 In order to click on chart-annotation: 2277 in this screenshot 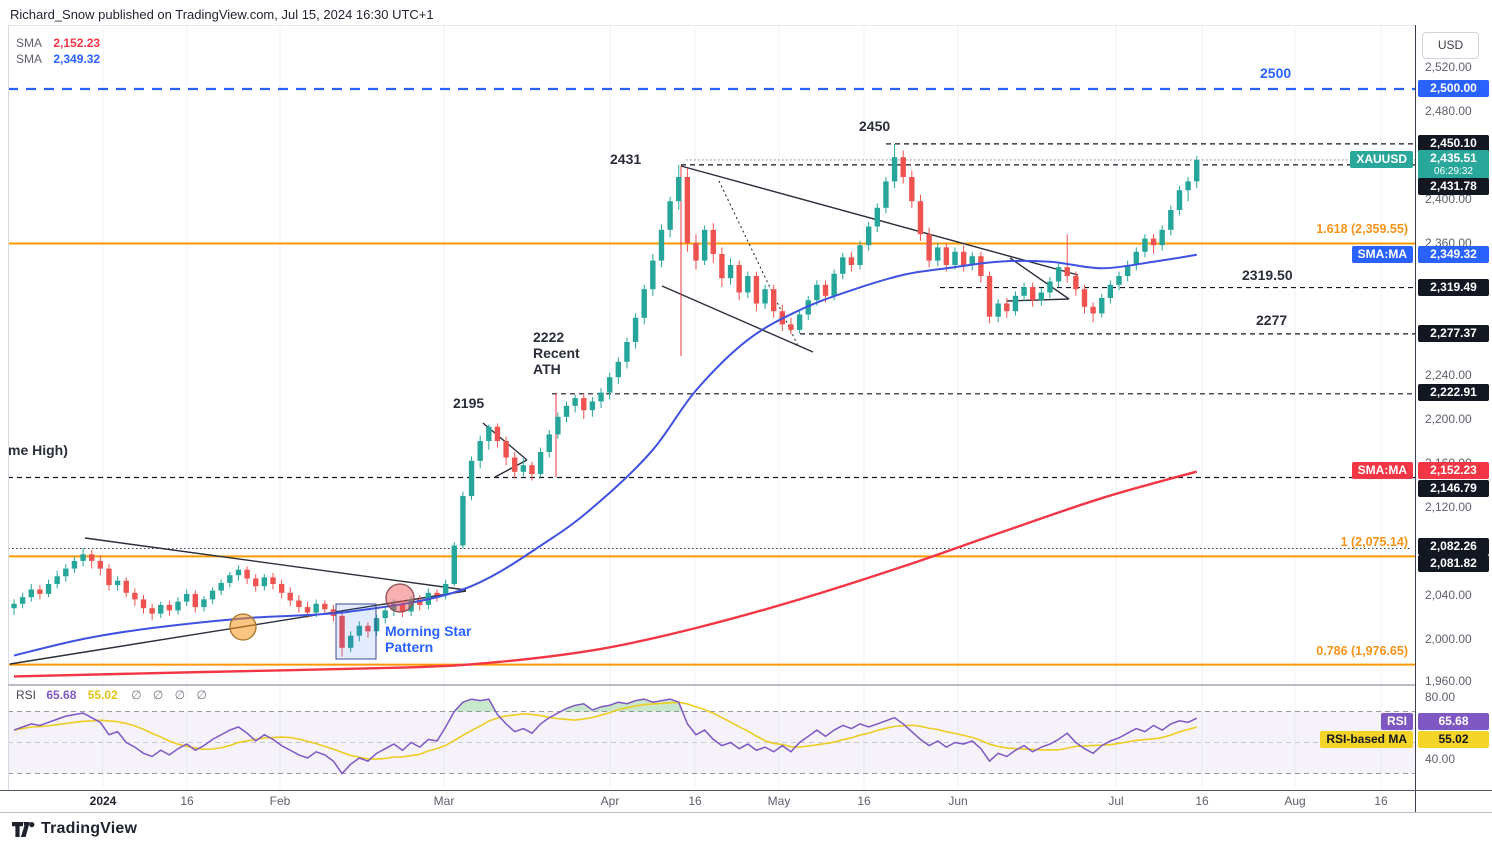, I will do `click(1272, 320)`.